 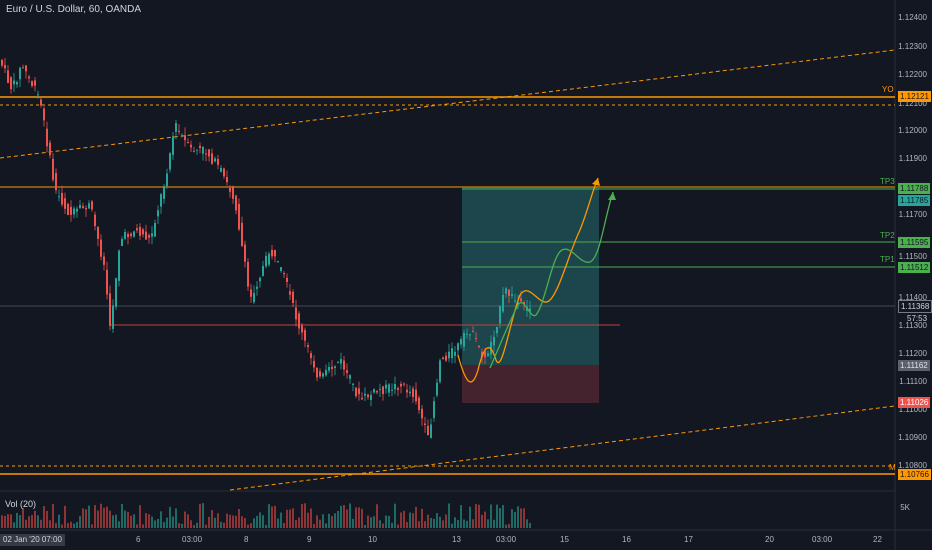 I want to click on volume-label: Vol (20), so click(x=21, y=504).